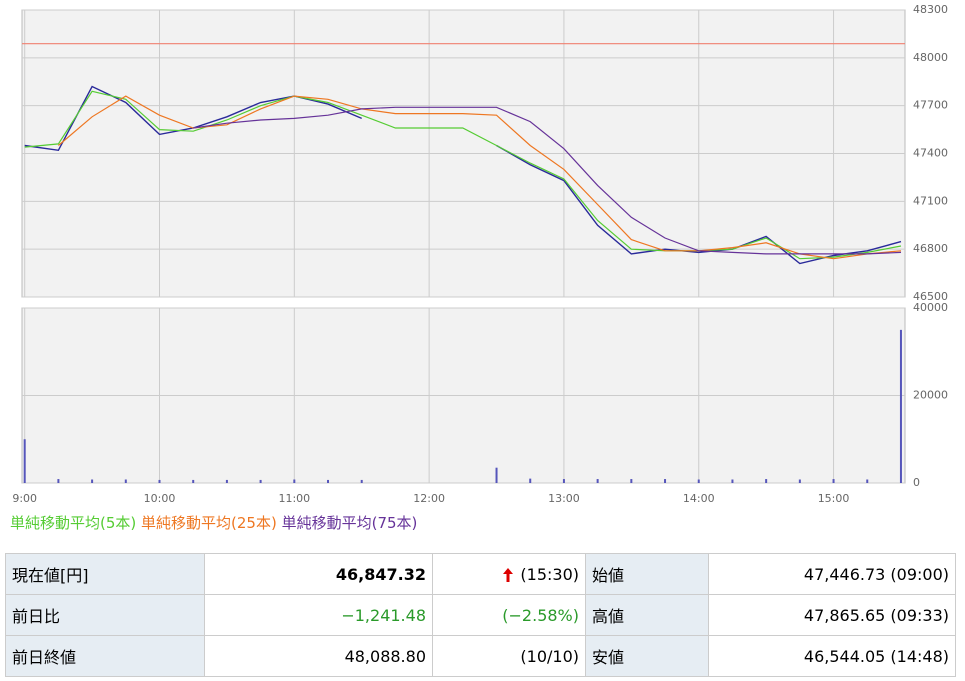  Describe the element at coordinates (209, 523) in the screenshot. I see `legend-entry: 単純移動平均(25本)` at that location.